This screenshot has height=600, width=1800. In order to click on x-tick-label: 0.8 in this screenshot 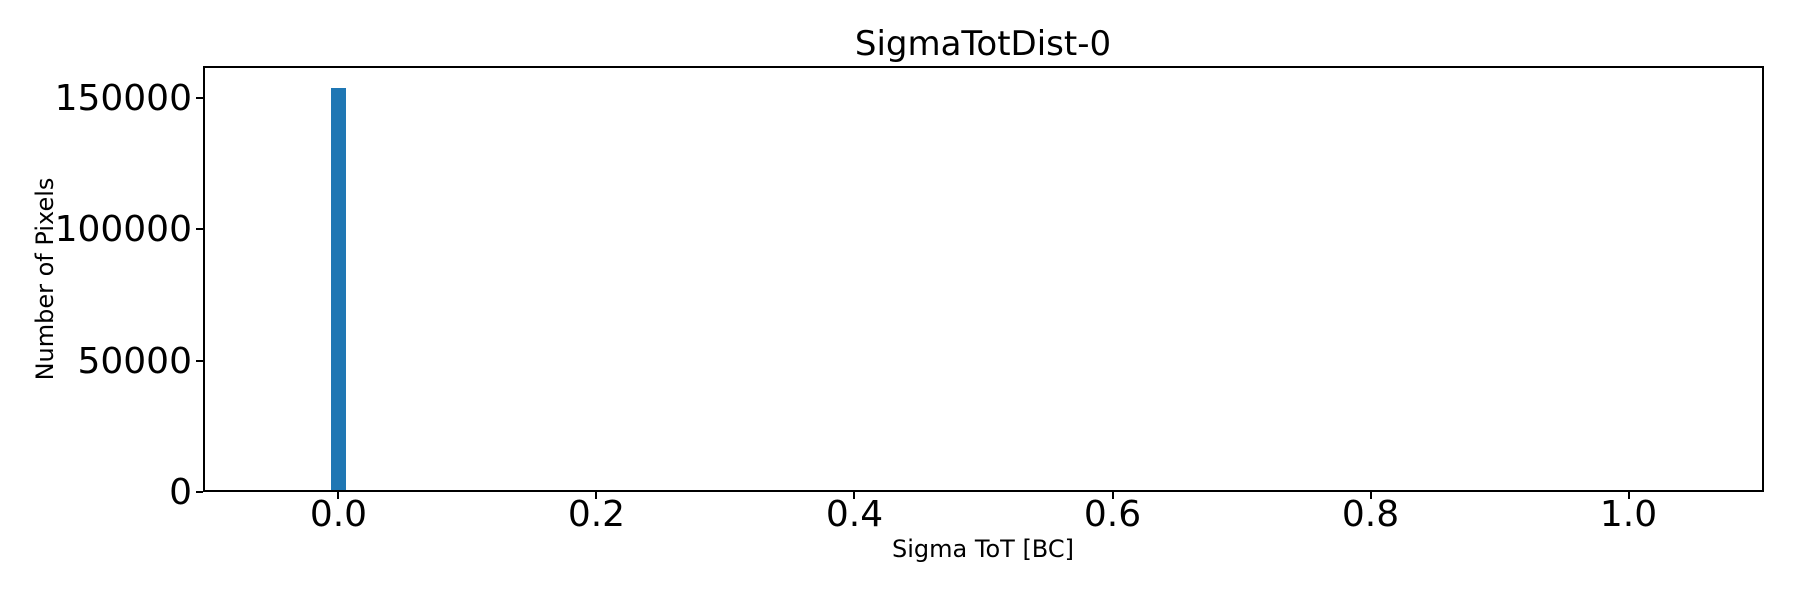, I will do `click(1370, 514)`.